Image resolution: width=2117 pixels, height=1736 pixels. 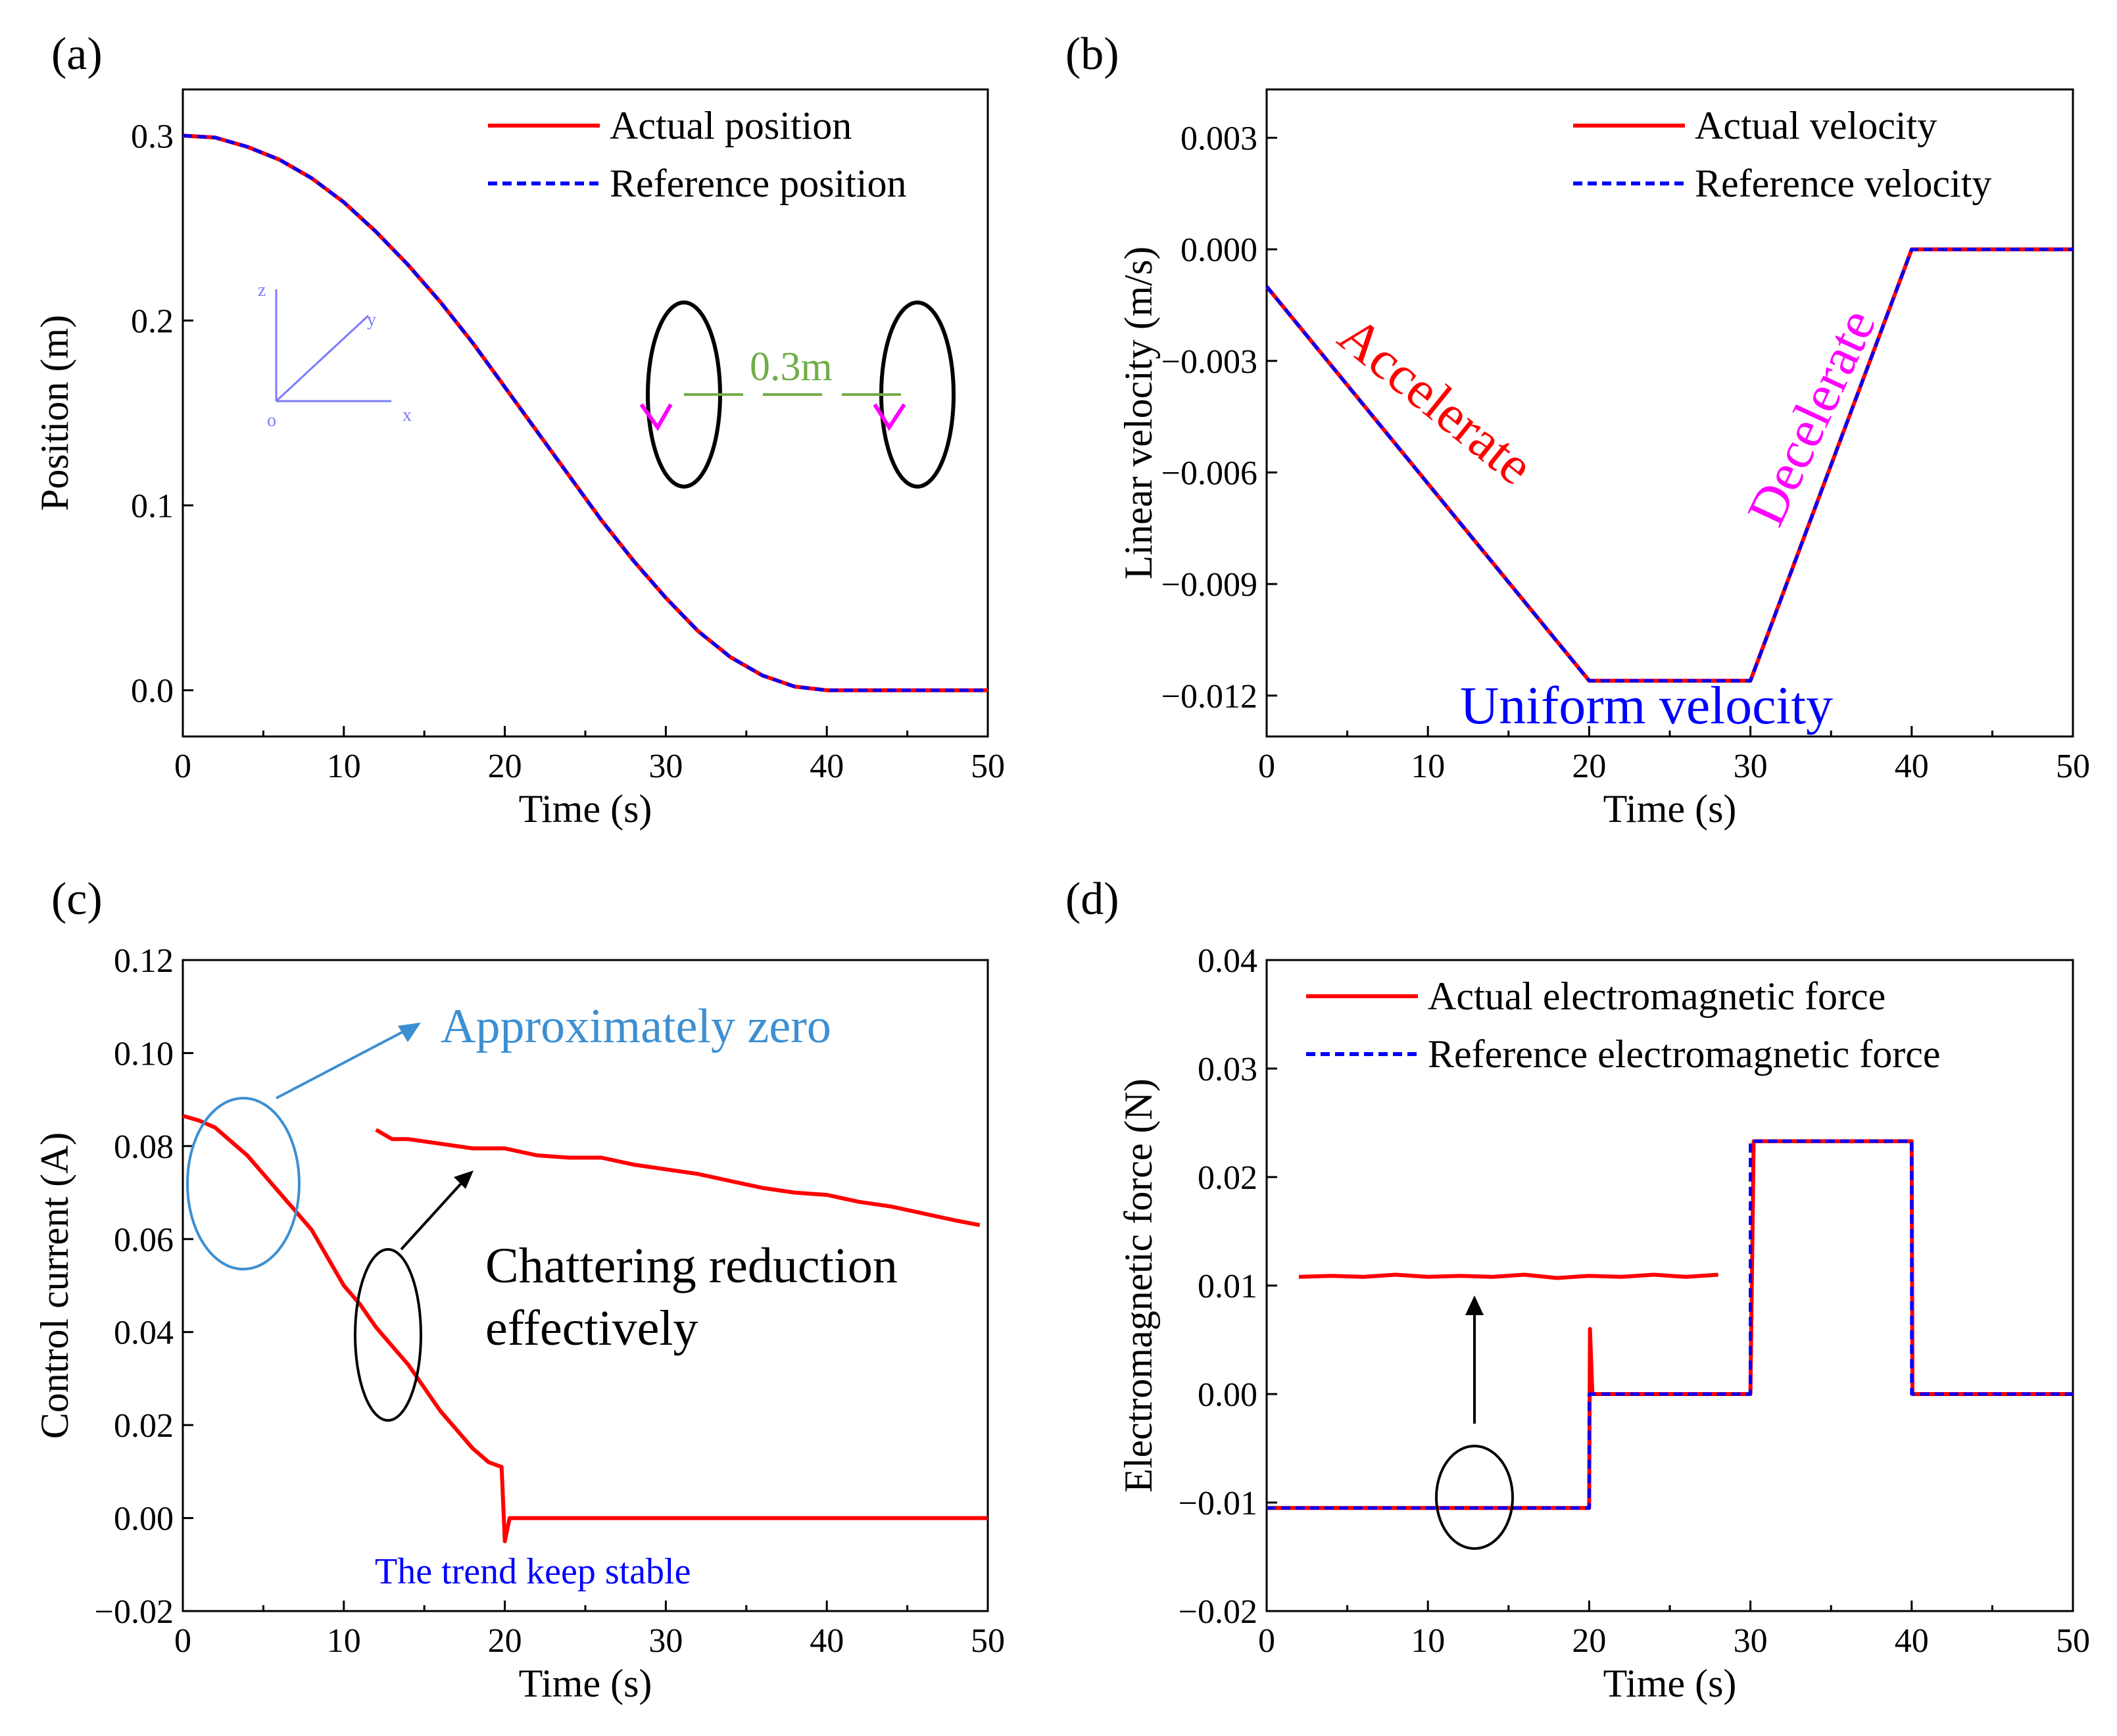 What do you see at coordinates (410, 1032) in the screenshot?
I see `approx-arrow-head-icon` at bounding box center [410, 1032].